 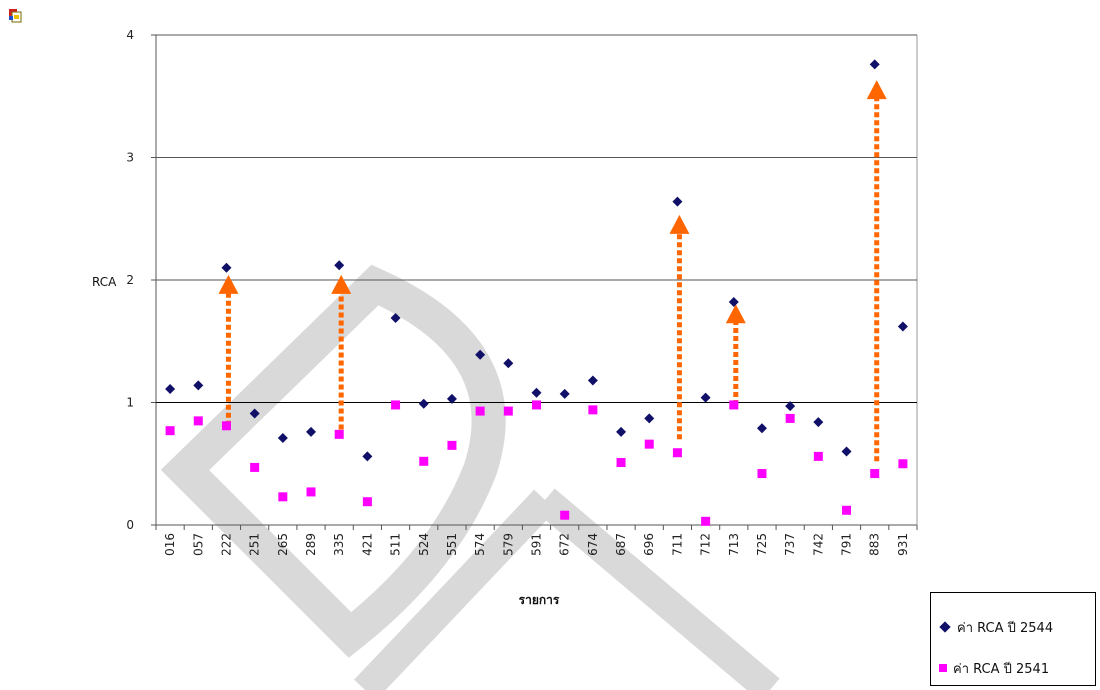 What do you see at coordinates (818, 544) in the screenshot?
I see `x-tick-label: 742` at bounding box center [818, 544].